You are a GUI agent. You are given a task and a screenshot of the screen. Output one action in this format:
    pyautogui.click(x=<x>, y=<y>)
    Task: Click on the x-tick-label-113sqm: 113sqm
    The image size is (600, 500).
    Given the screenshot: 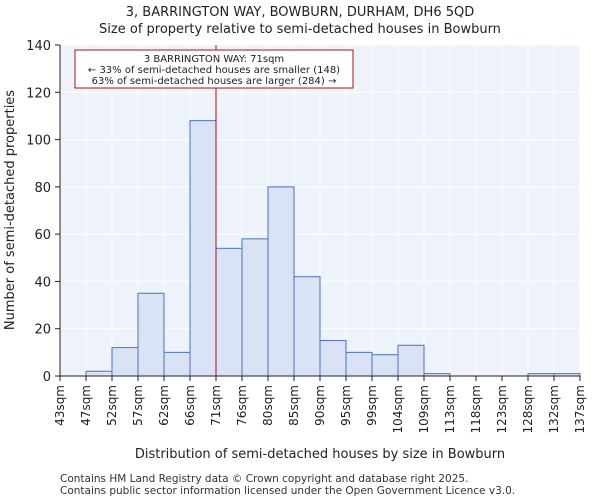 What is the action you would take?
    pyautogui.click(x=450, y=409)
    